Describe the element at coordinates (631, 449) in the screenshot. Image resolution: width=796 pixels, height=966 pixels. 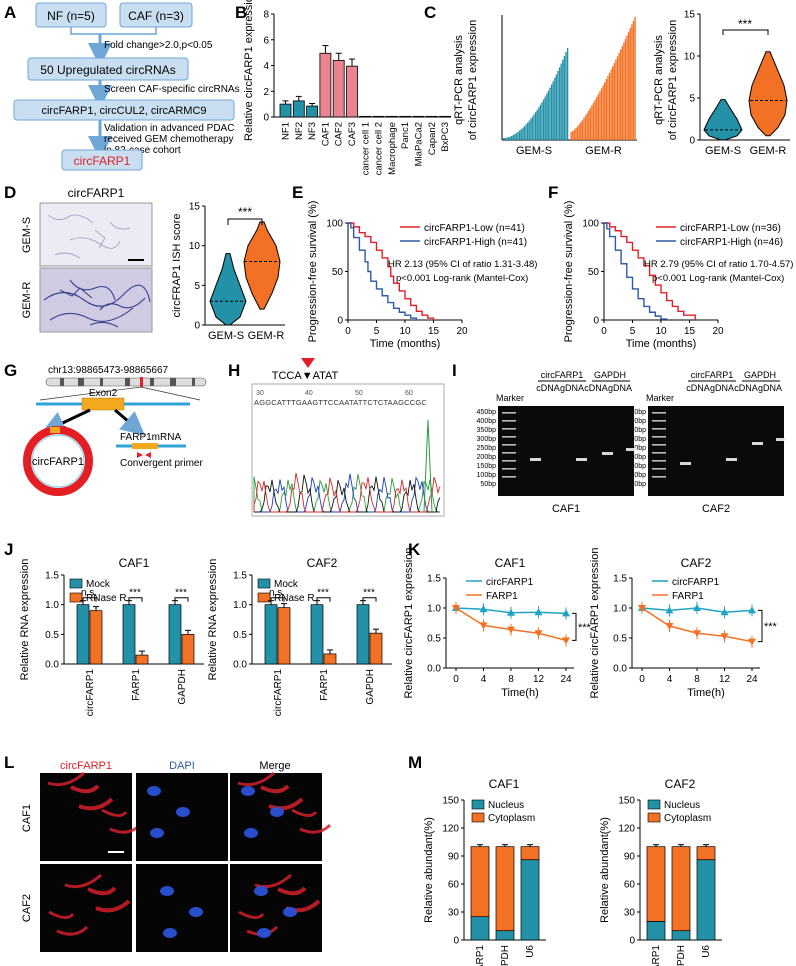
I see `product-band` at that location.